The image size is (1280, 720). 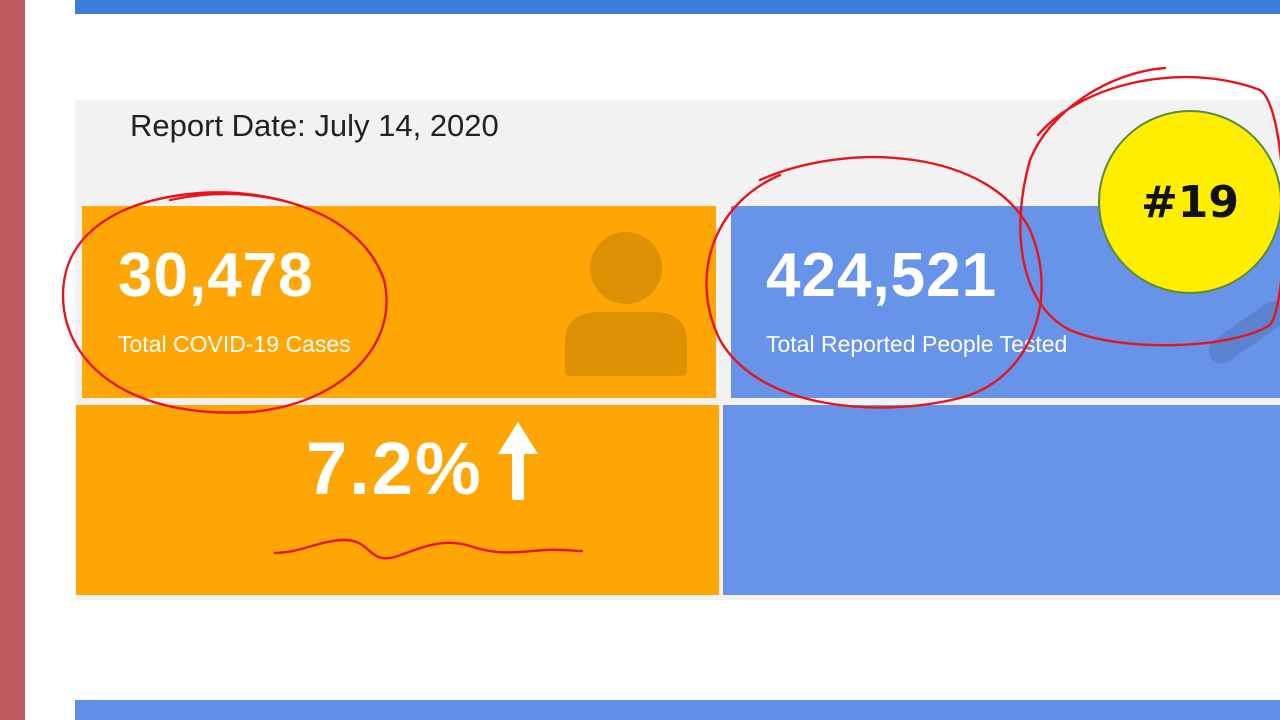 I want to click on cases-label: Total COVID-19 Cases, so click(x=234, y=344).